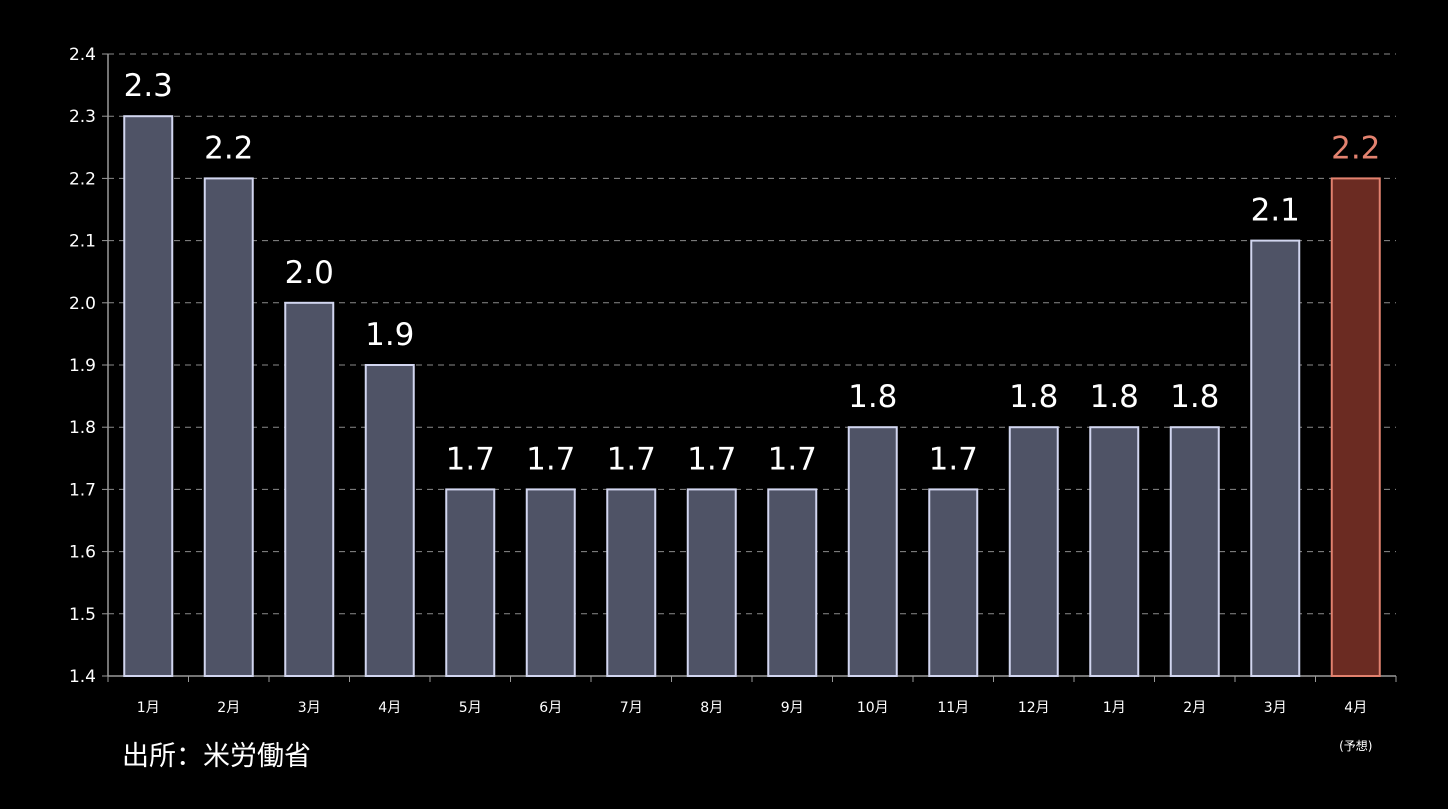  Describe the element at coordinates (82, 615) in the screenshot. I see `y-tick-label: 1.5` at that location.